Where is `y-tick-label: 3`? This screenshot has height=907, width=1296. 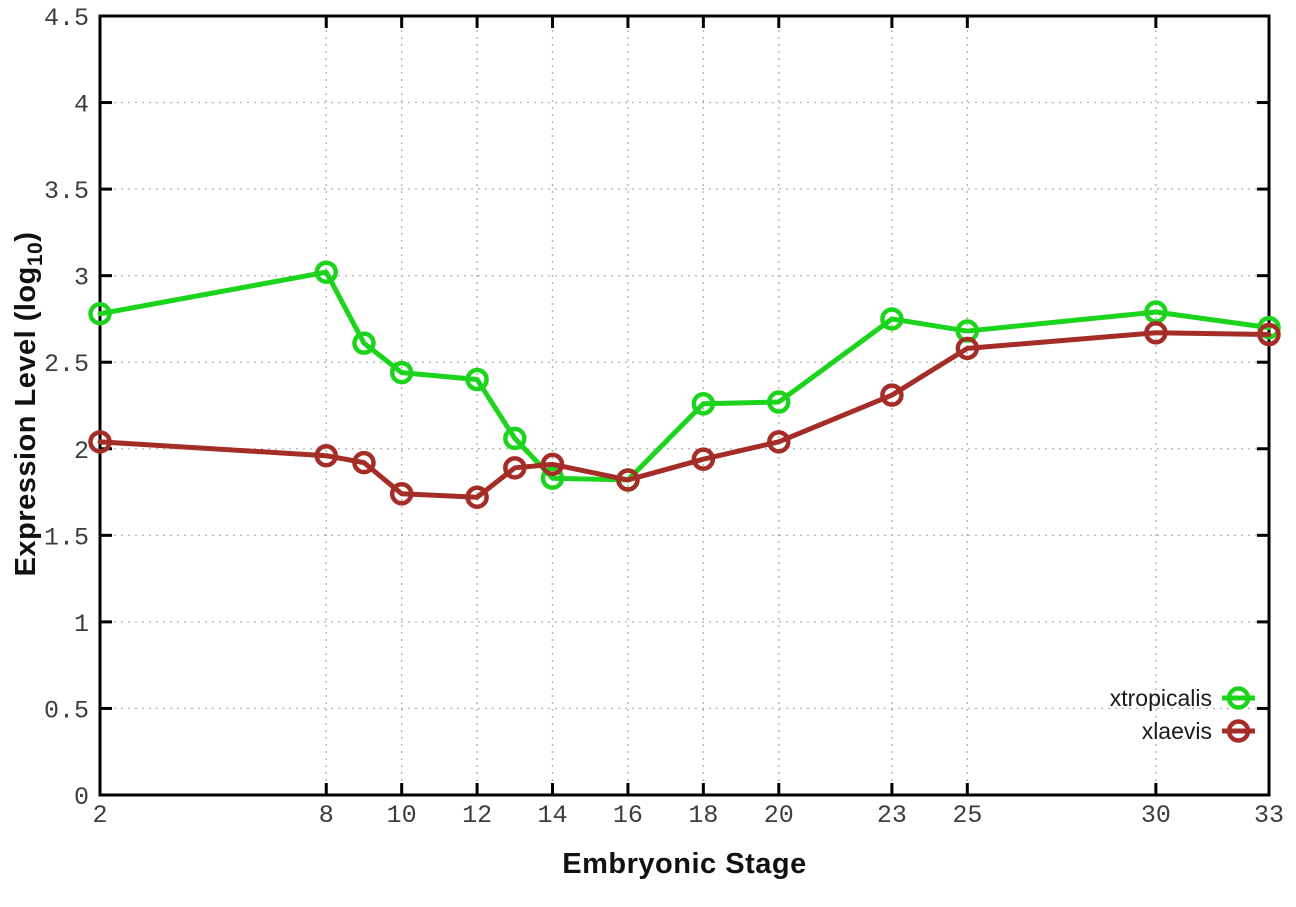 y-tick-label: 3 is located at coordinates (81, 278).